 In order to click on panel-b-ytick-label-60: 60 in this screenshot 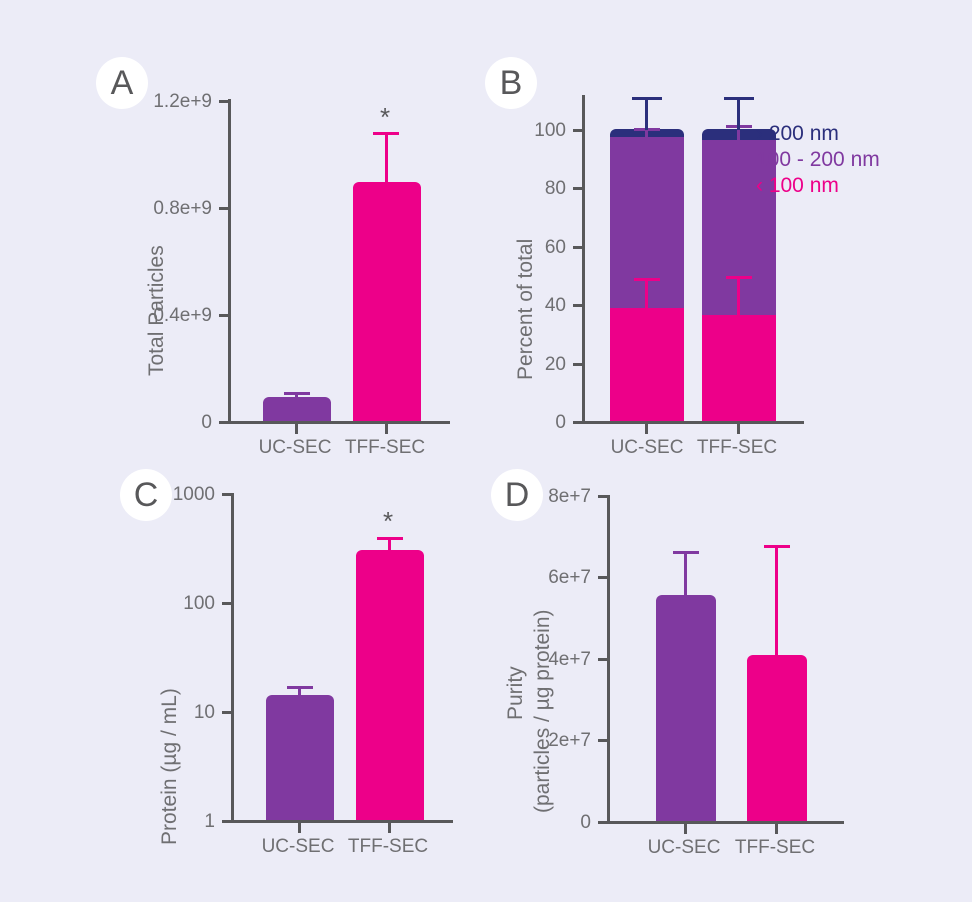, I will do `click(555, 247)`.